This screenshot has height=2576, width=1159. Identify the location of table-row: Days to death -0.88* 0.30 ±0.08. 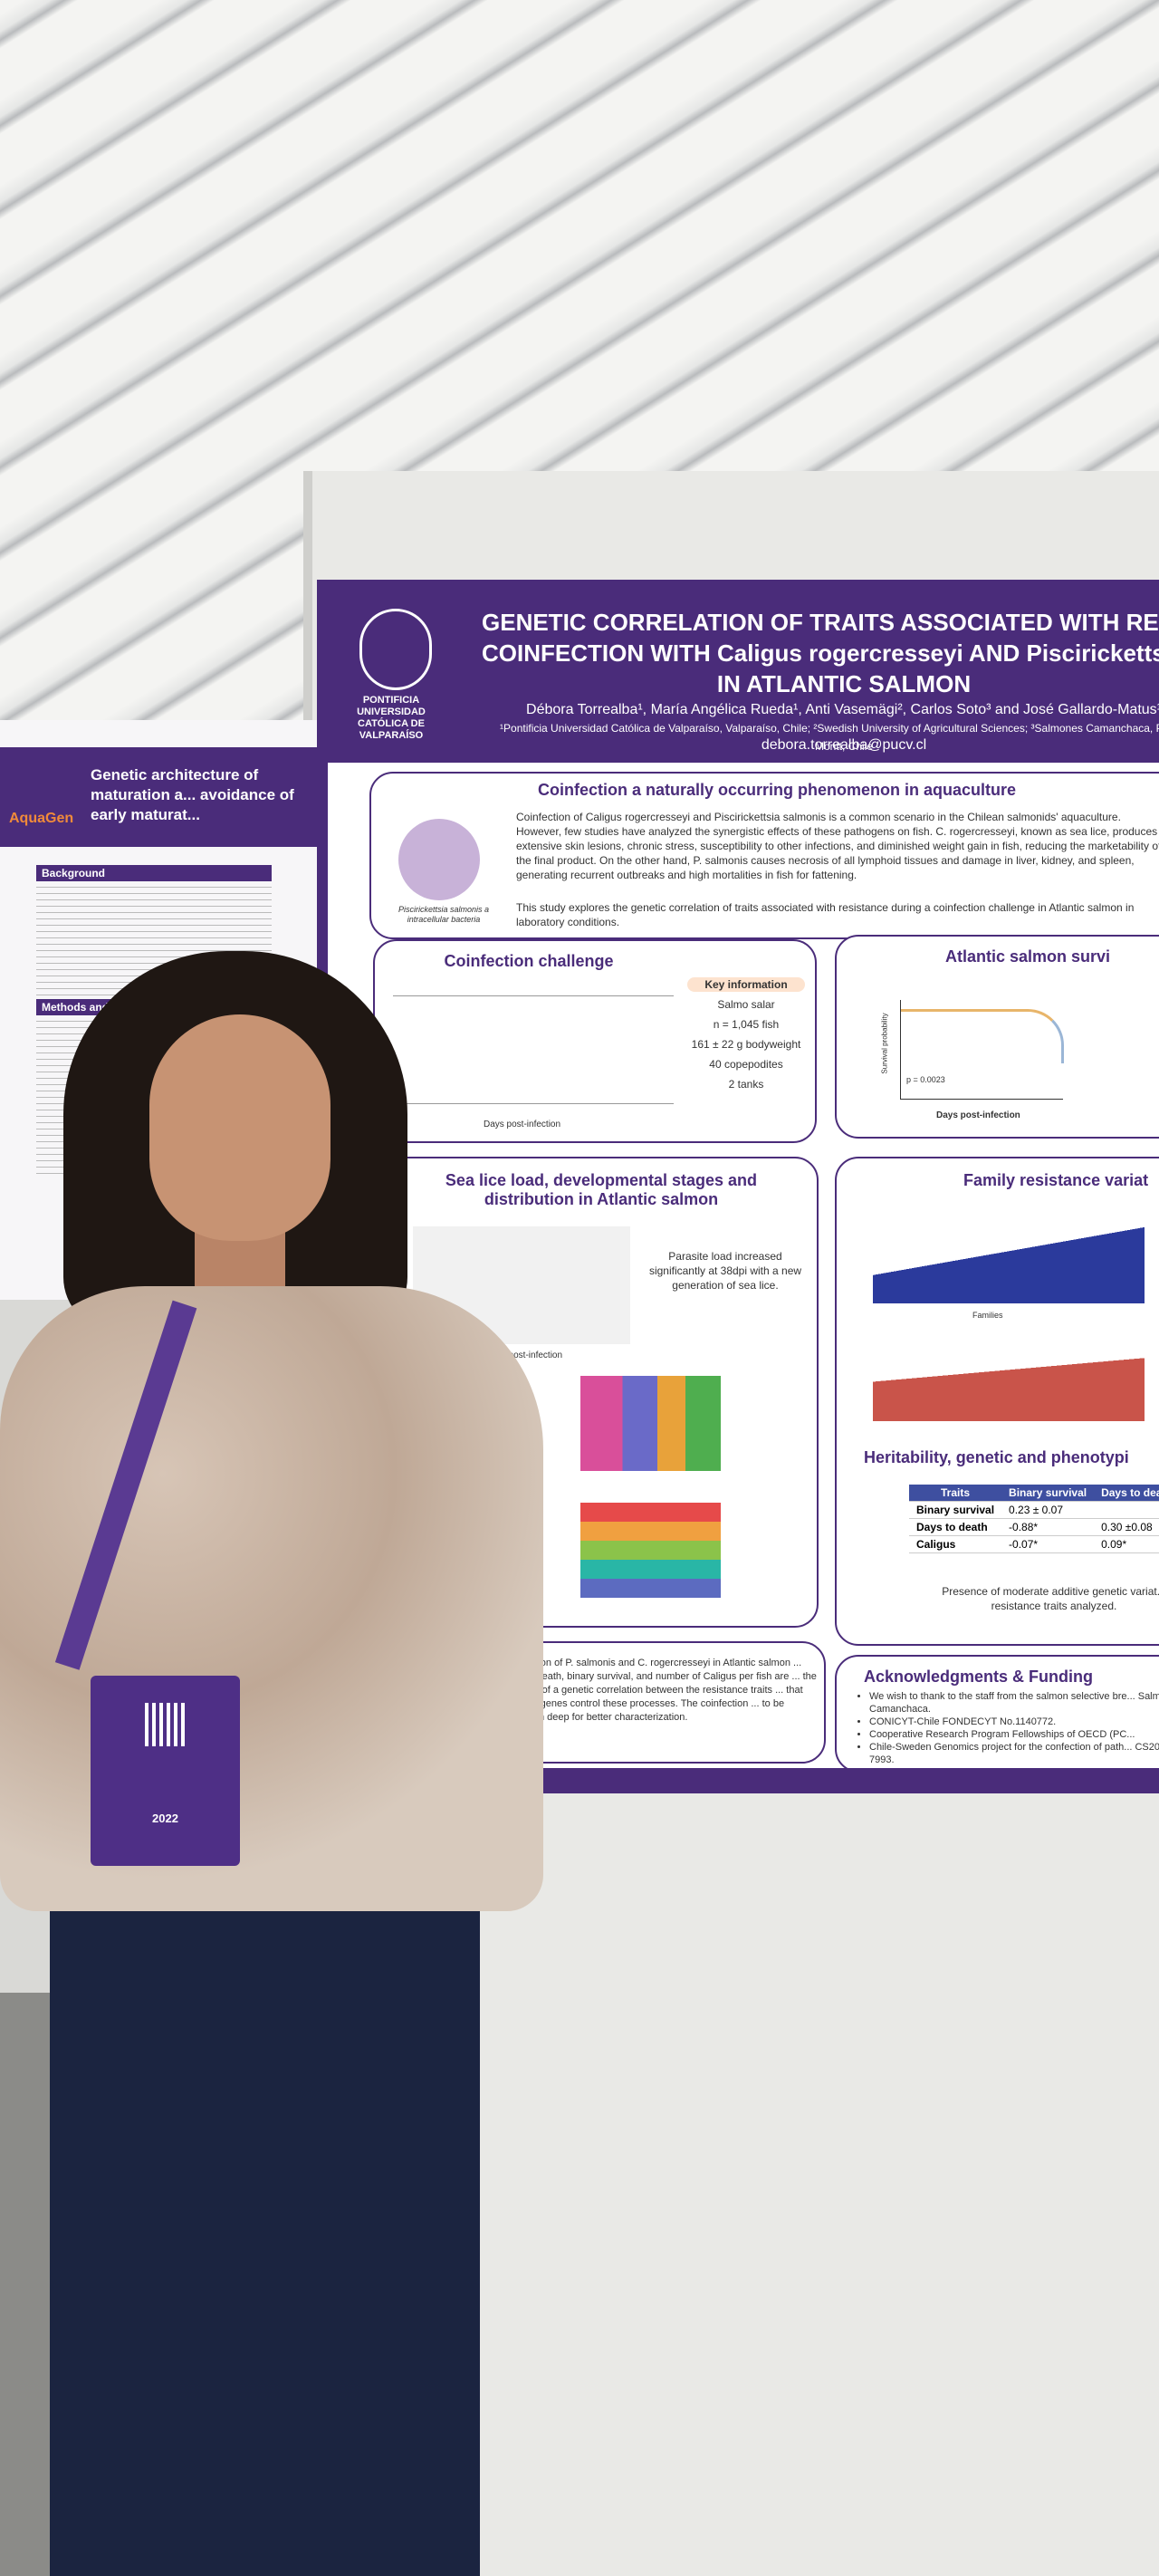
(1034, 1527).